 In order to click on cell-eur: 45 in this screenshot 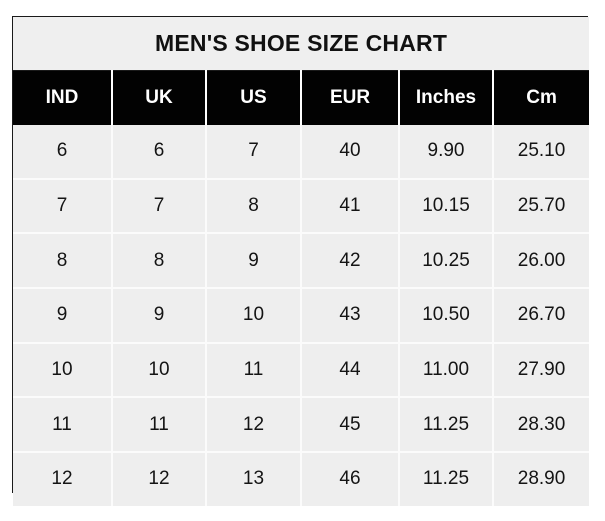, I will do `click(350, 425)`.